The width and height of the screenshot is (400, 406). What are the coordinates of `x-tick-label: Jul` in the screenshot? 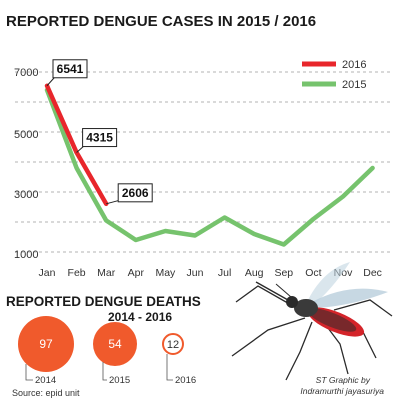 It's located at (224, 273).